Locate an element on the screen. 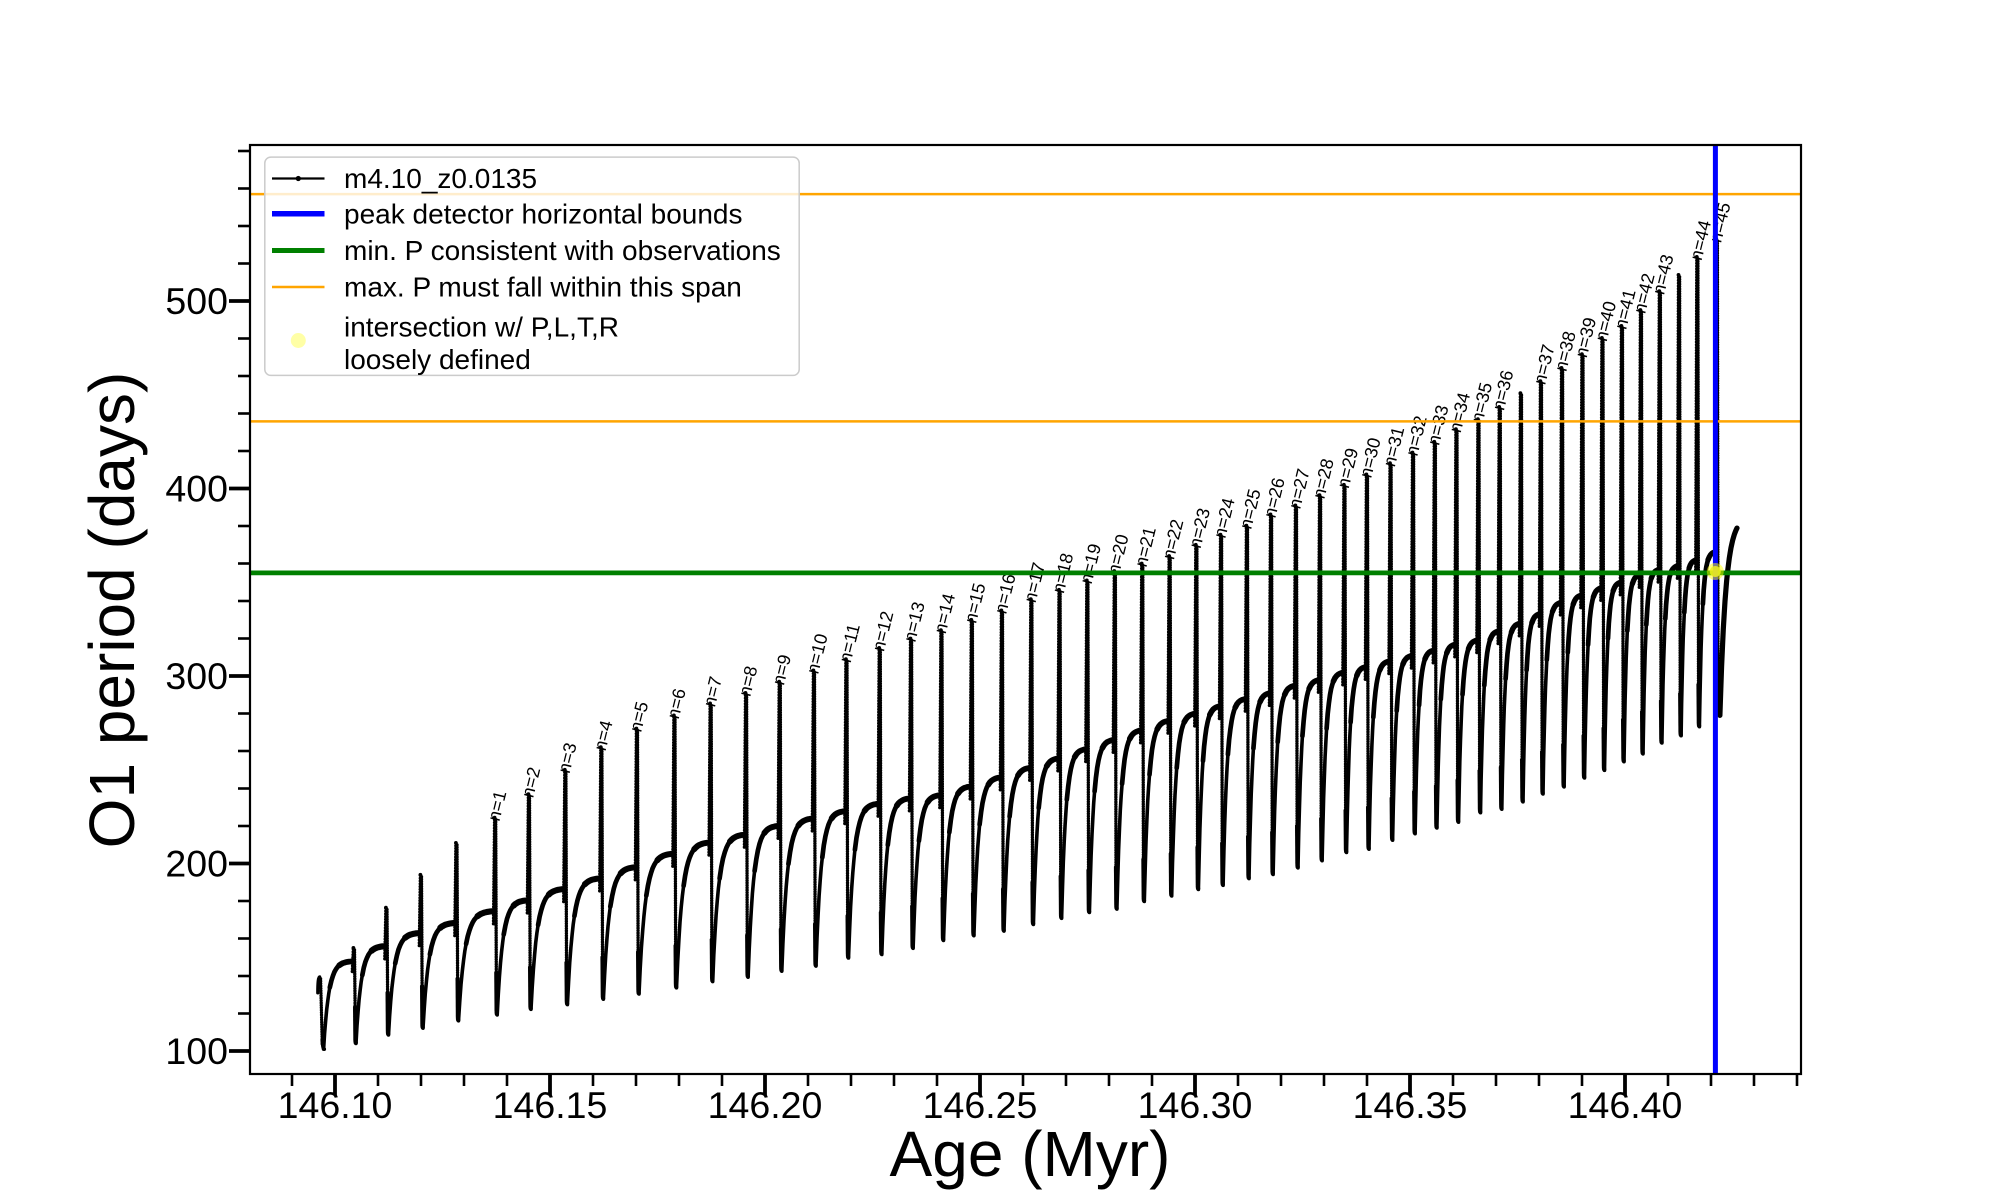  svg-text:min. P consistent with observa: min. P consistent with observations is located at coordinates (562, 250).